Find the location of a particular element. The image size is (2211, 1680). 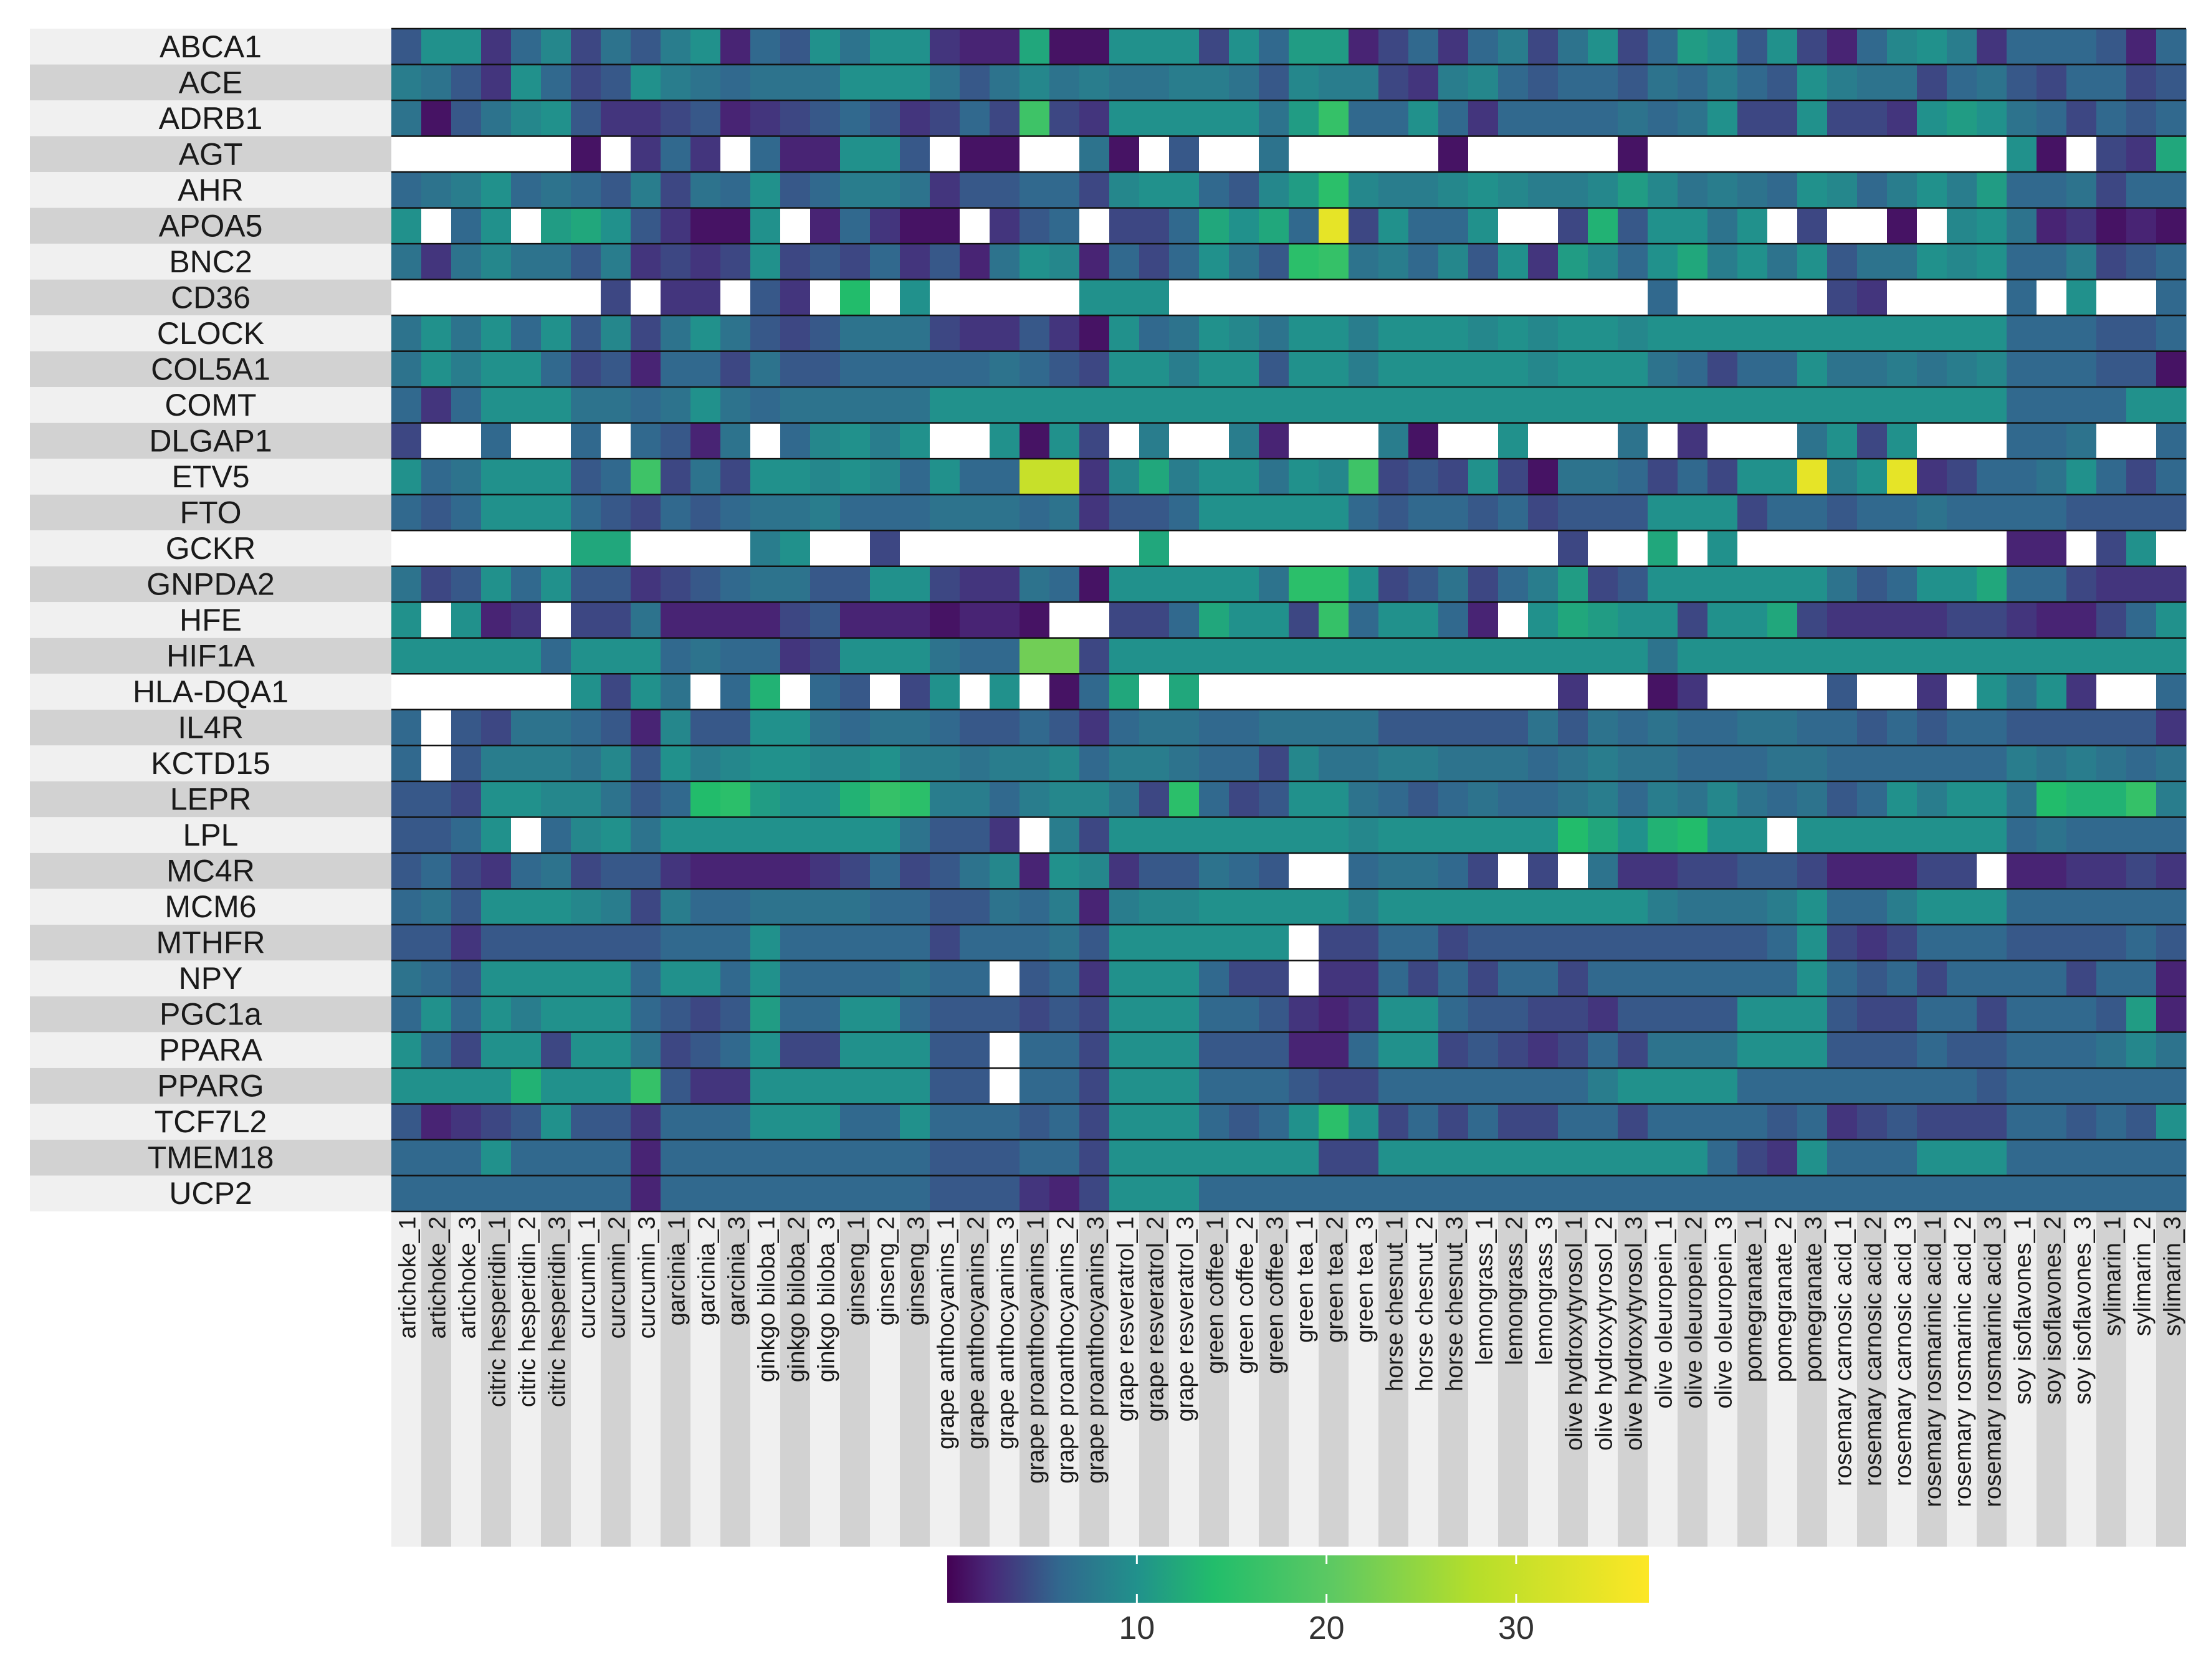

row-label: TMEM18 is located at coordinates (211, 1157).